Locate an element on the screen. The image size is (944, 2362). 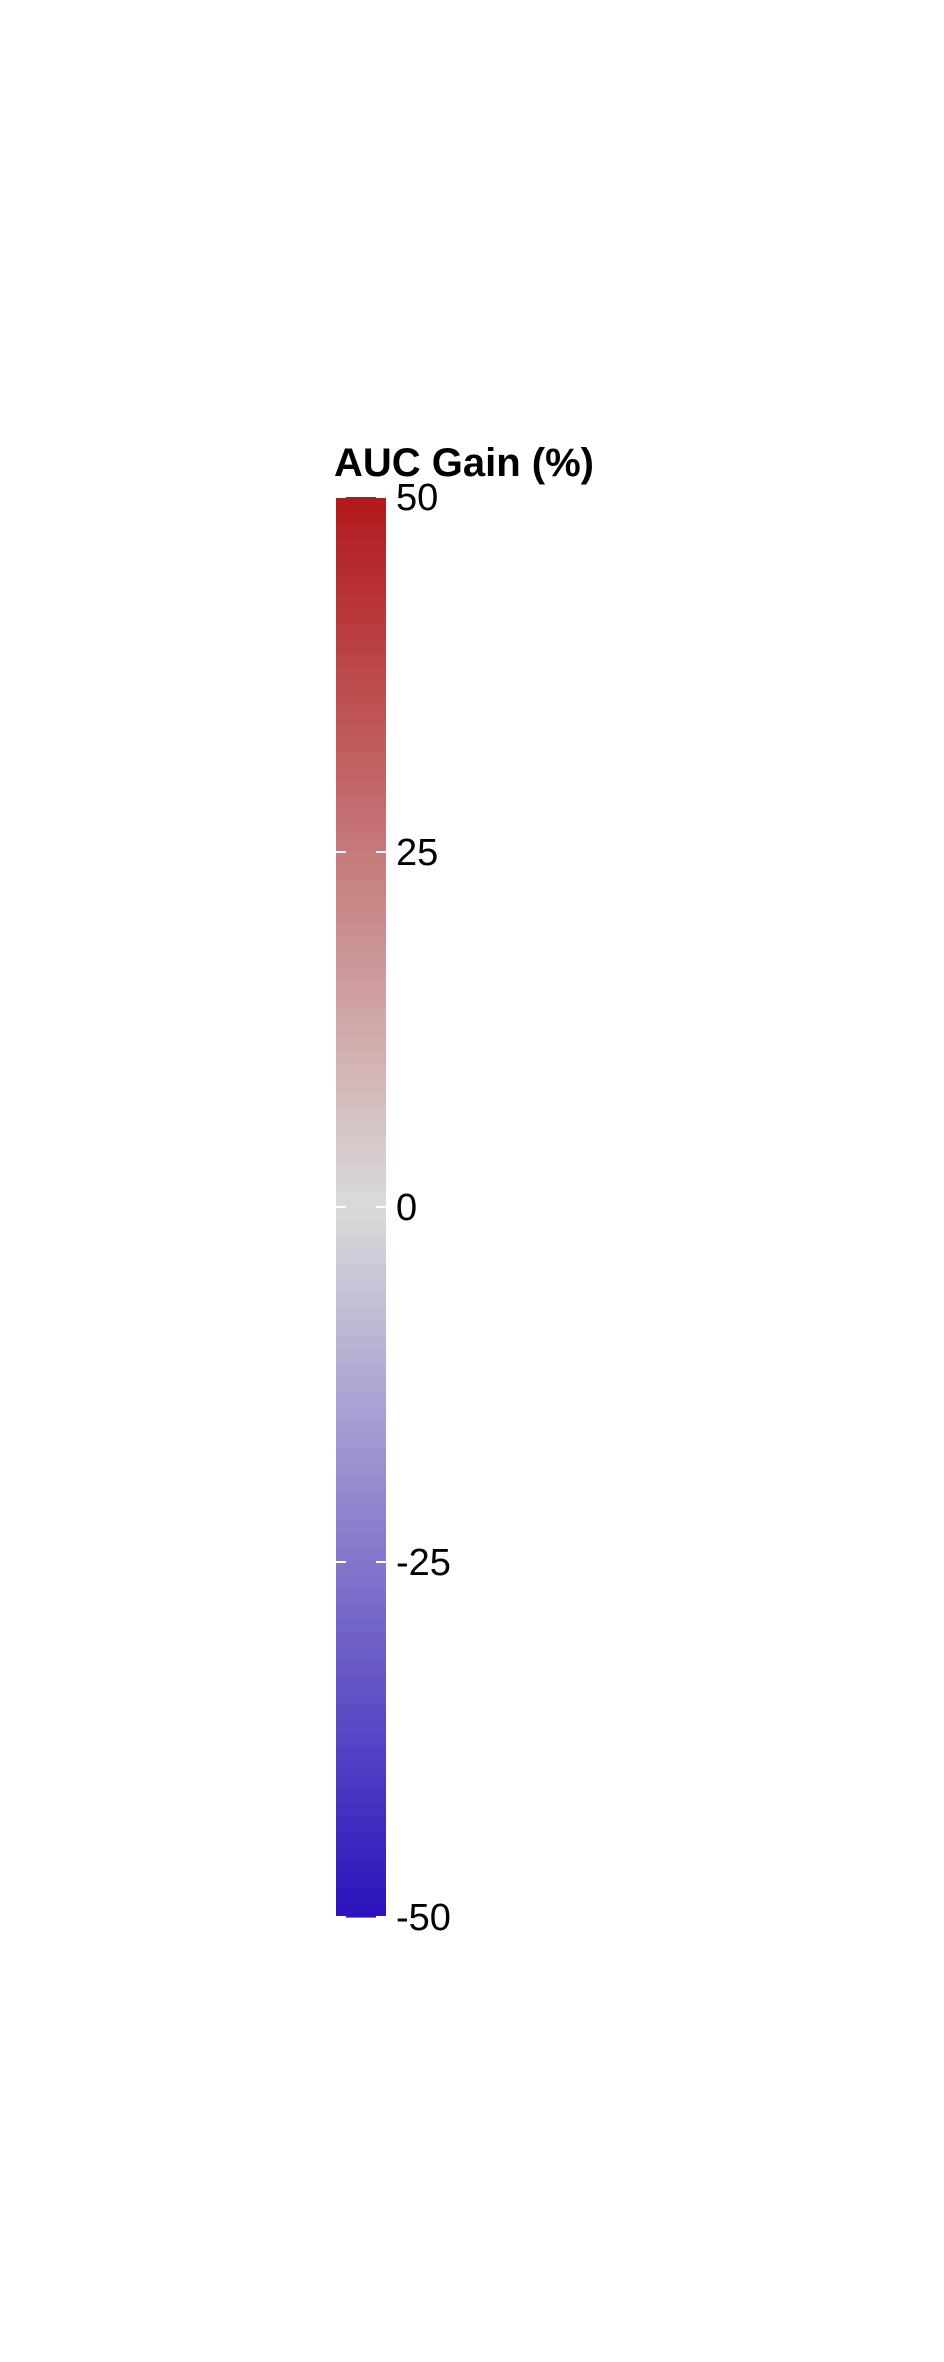
colorbar-tick-labels: 50 25 0 -25 -50 is located at coordinates (423, 1208).